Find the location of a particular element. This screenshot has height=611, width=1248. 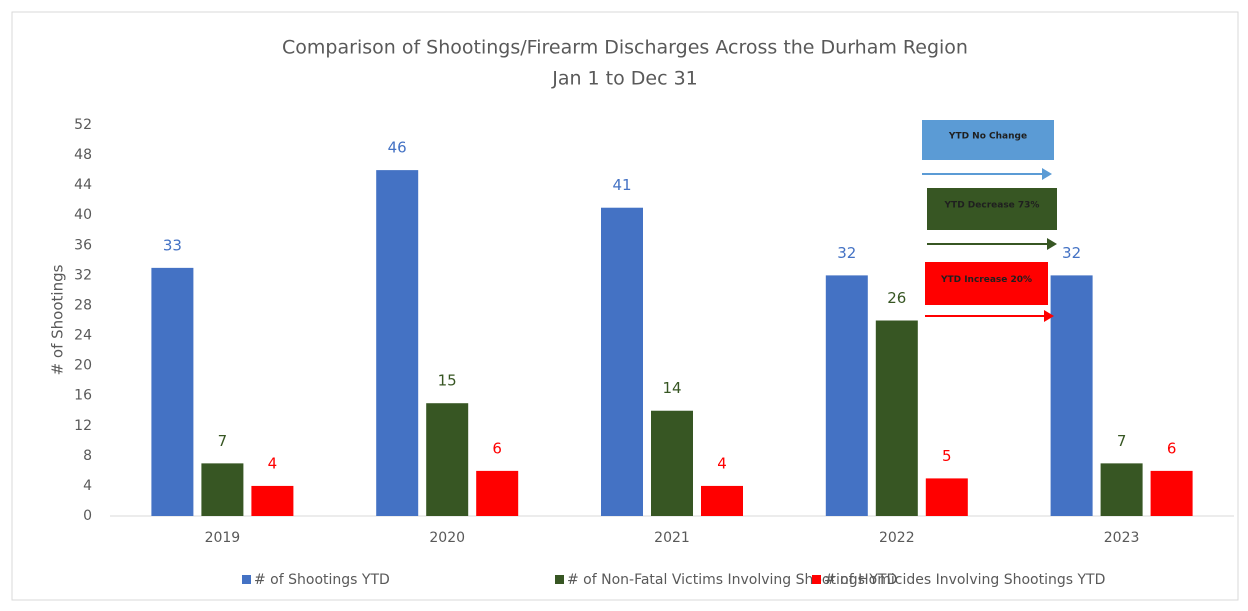

y-tick-label: 36 is located at coordinates (83, 245).